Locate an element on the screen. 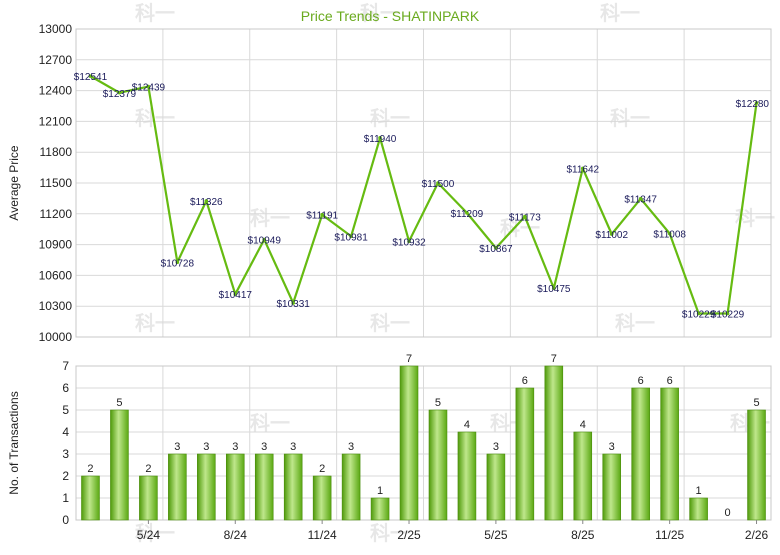 The width and height of the screenshot is (780, 555). price-y-tick-label: 10000 is located at coordinates (56, 337).